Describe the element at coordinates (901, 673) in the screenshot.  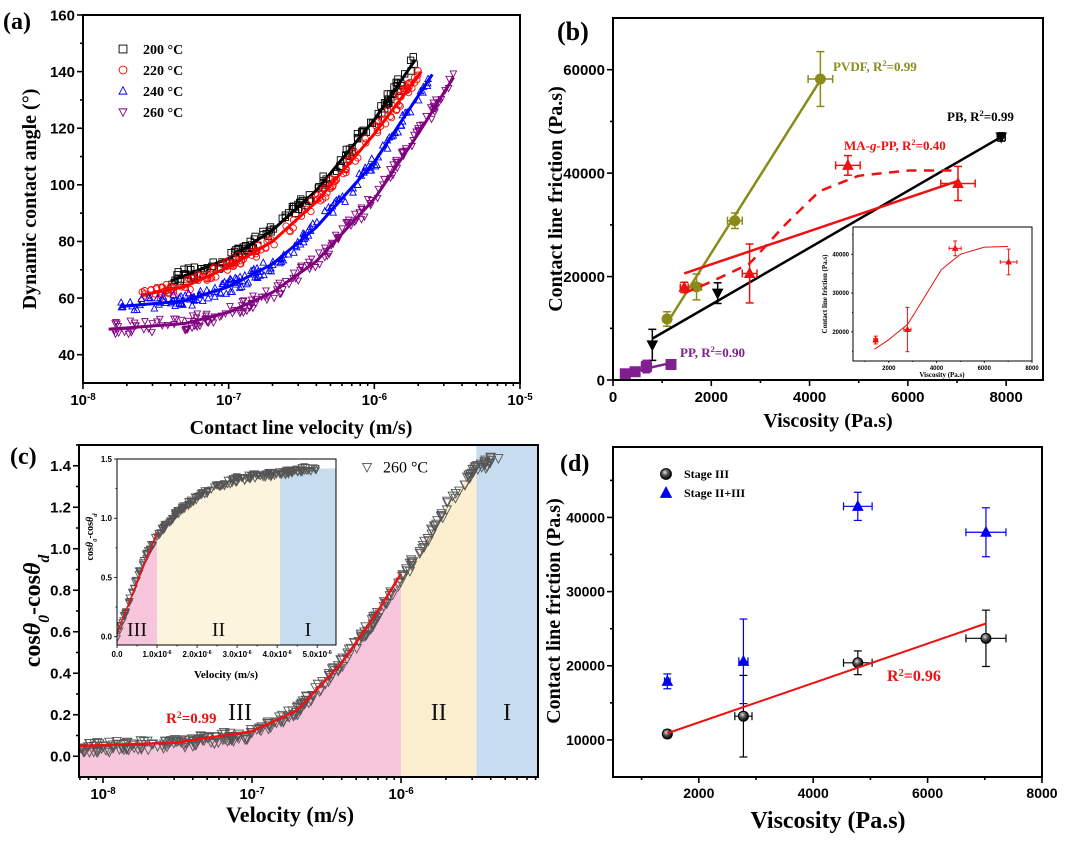
I see `r-squared-annotation-part: 2` at that location.